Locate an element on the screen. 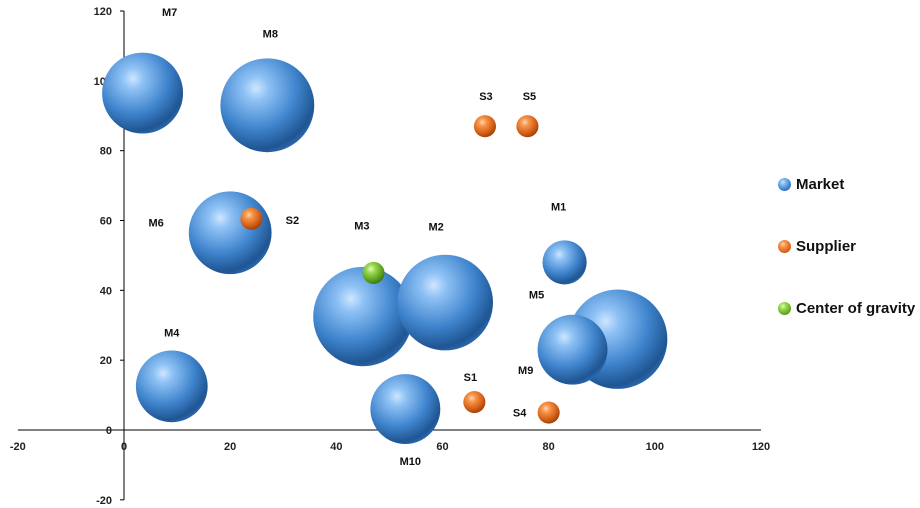 The width and height of the screenshot is (920, 508). bubble-s2 is located at coordinates (251, 218).